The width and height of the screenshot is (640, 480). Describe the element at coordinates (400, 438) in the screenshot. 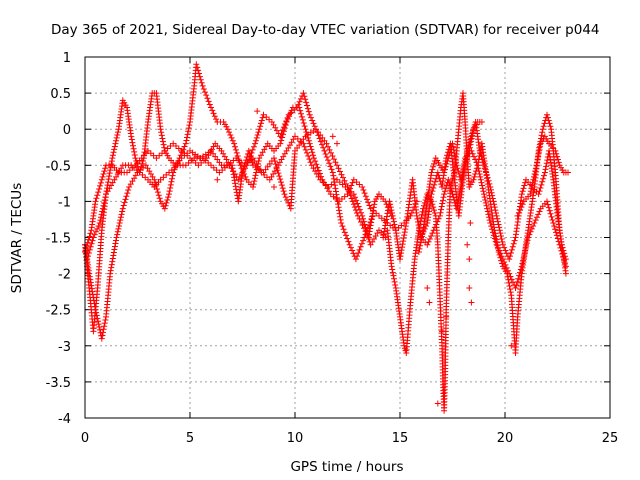

I see `x-tick-label: 15` at that location.